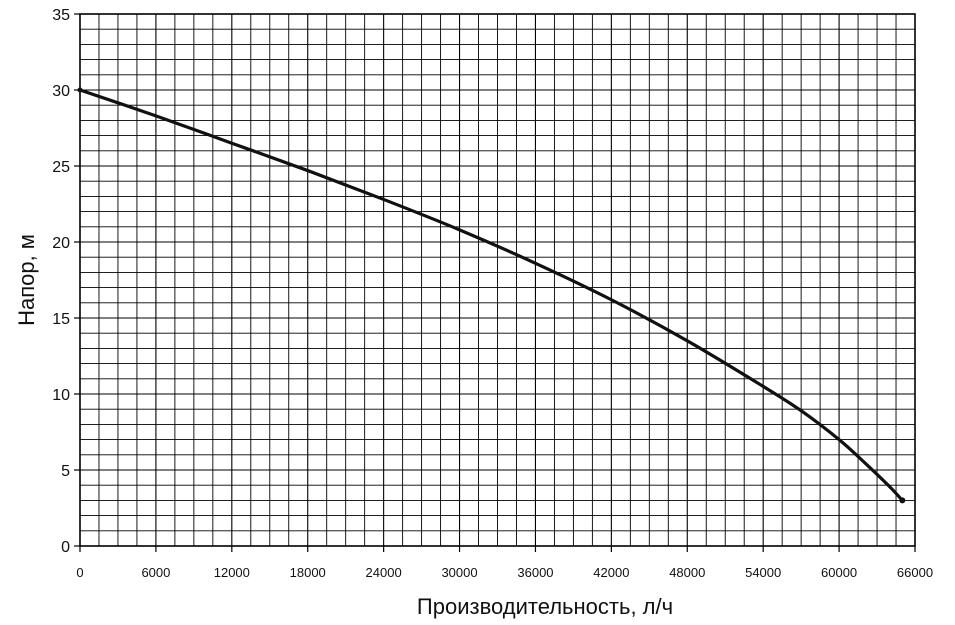  What do you see at coordinates (902, 500) in the screenshot?
I see `series-end-point` at bounding box center [902, 500].